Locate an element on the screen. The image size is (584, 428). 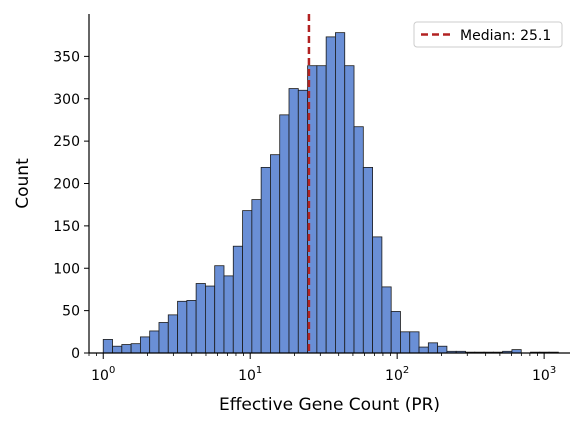
x-tick-label: 10² is located at coordinates (397, 374).